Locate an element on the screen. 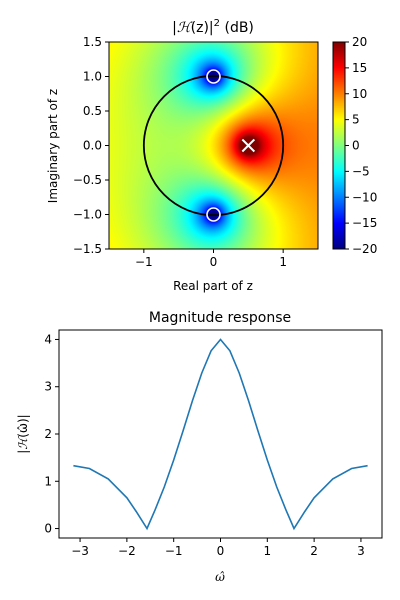 Image resolution: width=400 pixels, height=600 pixels. colorbar is located at coordinates (339, 145).